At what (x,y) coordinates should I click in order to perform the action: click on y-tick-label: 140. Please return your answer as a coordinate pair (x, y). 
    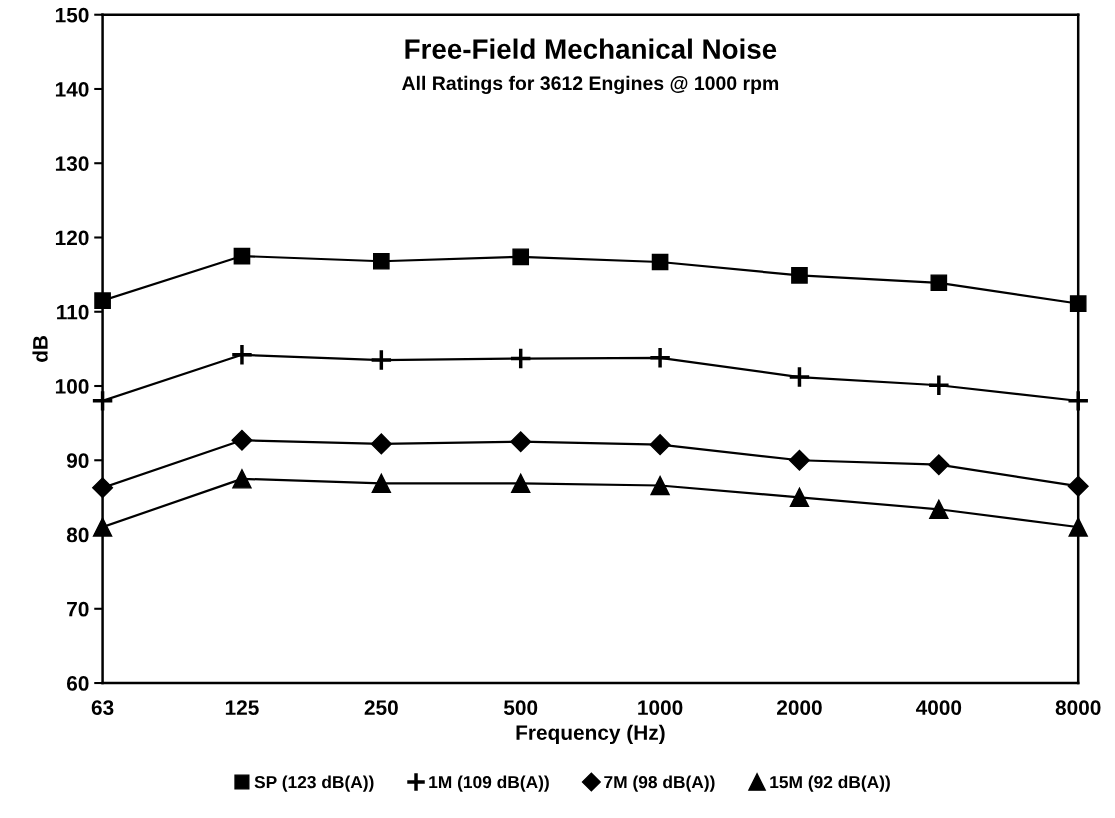
    Looking at the image, I should click on (72, 89).